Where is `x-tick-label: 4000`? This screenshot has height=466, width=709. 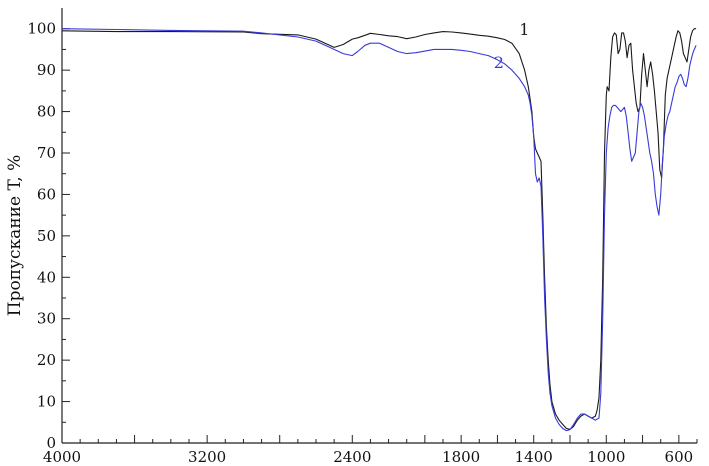
x-tick-label: 4000 is located at coordinates (62, 457).